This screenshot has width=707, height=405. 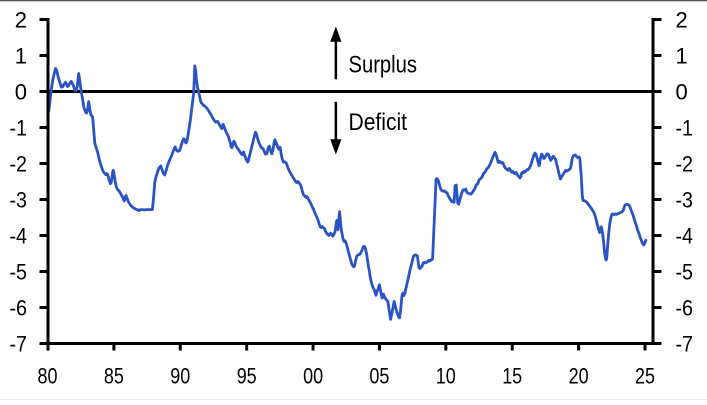 I want to click on svg-text: 05, so click(x=379, y=376).